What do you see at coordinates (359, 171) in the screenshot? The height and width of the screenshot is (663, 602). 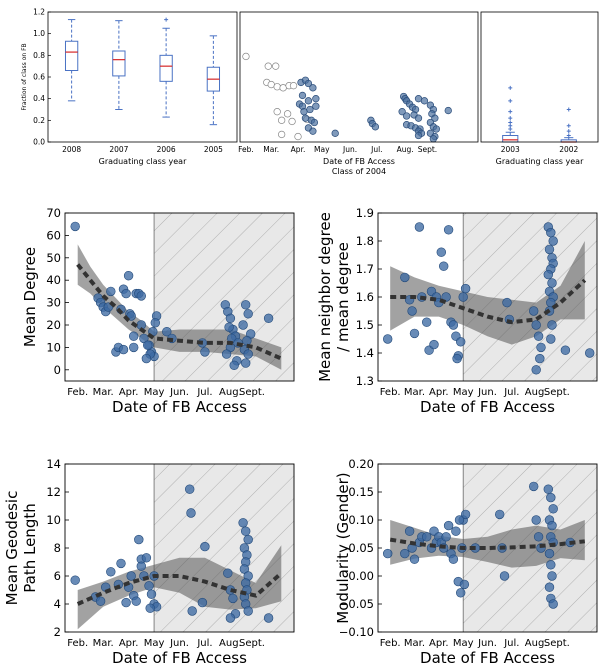 I see `x-axis-sublabel: Class of 2004` at bounding box center [359, 171].